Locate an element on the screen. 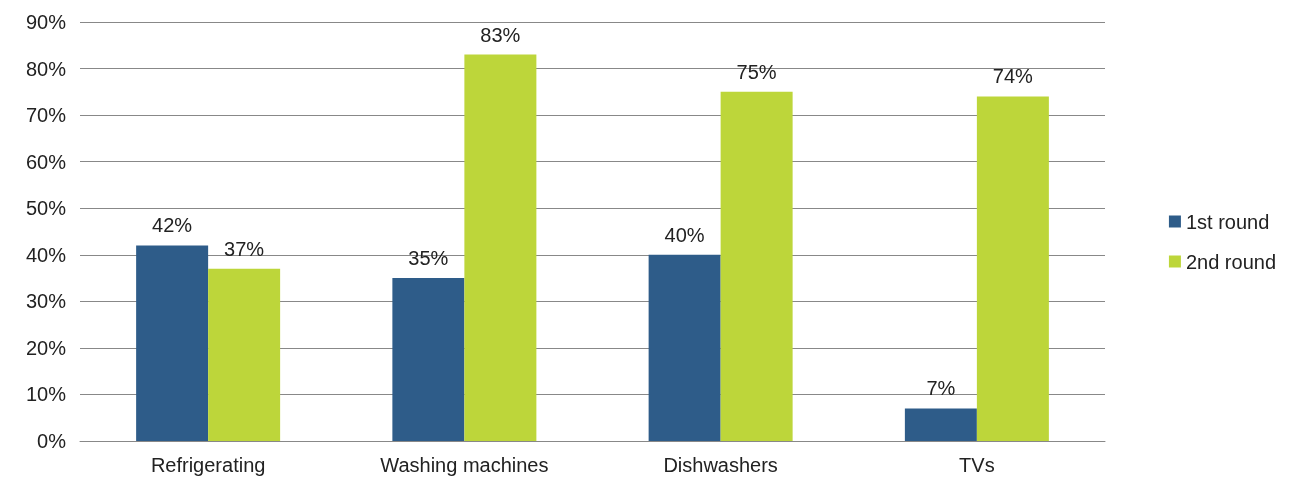 The height and width of the screenshot is (483, 1289). y-tick-label: 20% is located at coordinates (46, 347).